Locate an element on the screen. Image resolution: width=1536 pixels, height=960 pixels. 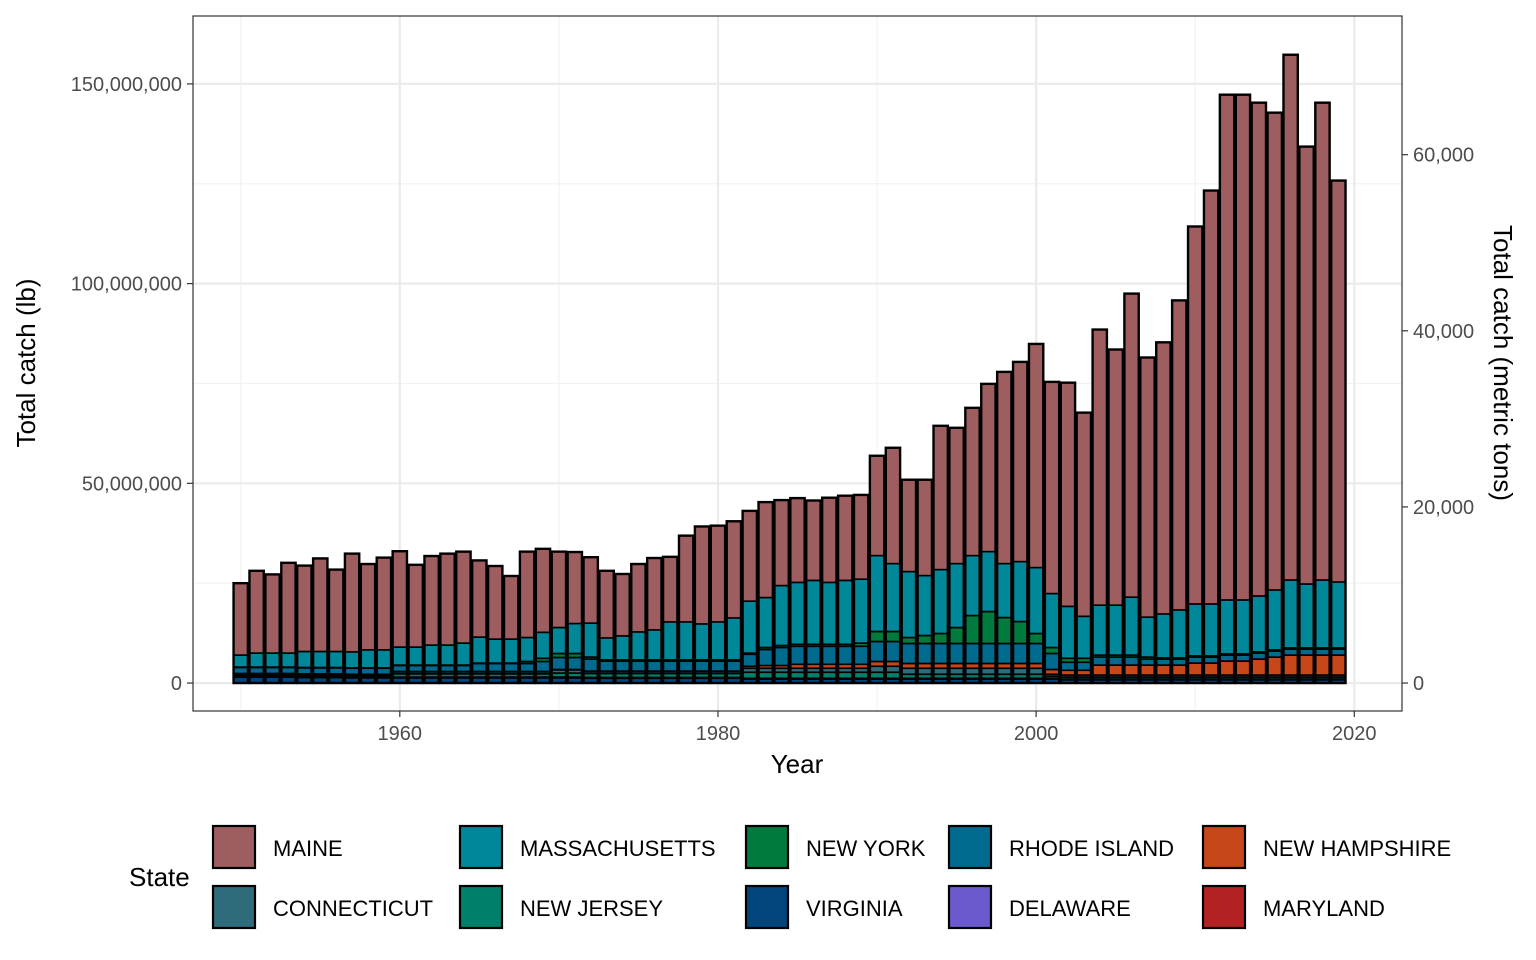
secondary-y-axis-title: Total catch (metric tons) is located at coordinates (1503, 363).